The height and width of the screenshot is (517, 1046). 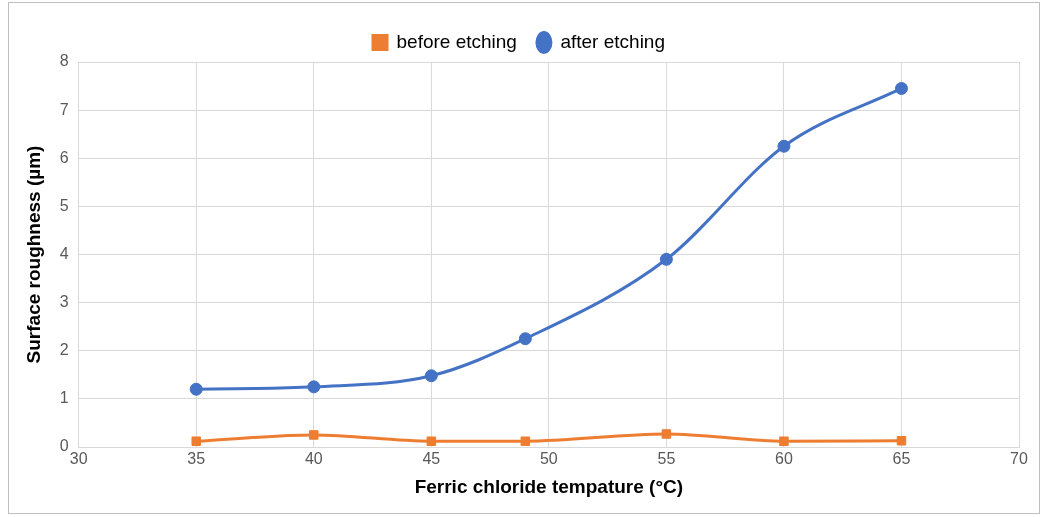 What do you see at coordinates (64, 253) in the screenshot?
I see `y-tick-label: 4` at bounding box center [64, 253].